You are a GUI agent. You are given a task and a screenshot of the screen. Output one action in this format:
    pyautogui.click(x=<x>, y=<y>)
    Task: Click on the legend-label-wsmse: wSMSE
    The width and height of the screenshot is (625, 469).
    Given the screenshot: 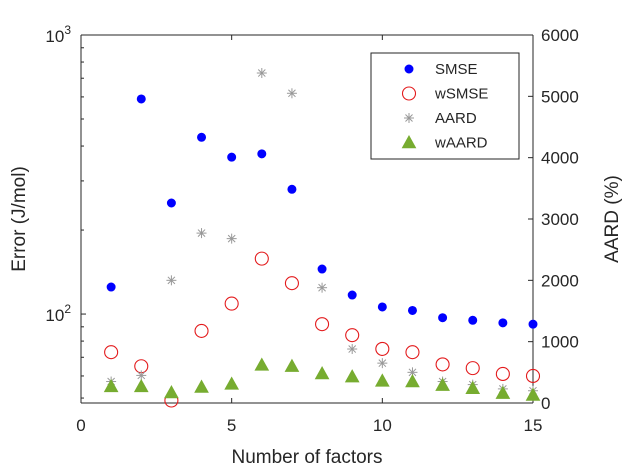 What is the action you would take?
    pyautogui.click(x=461, y=94)
    